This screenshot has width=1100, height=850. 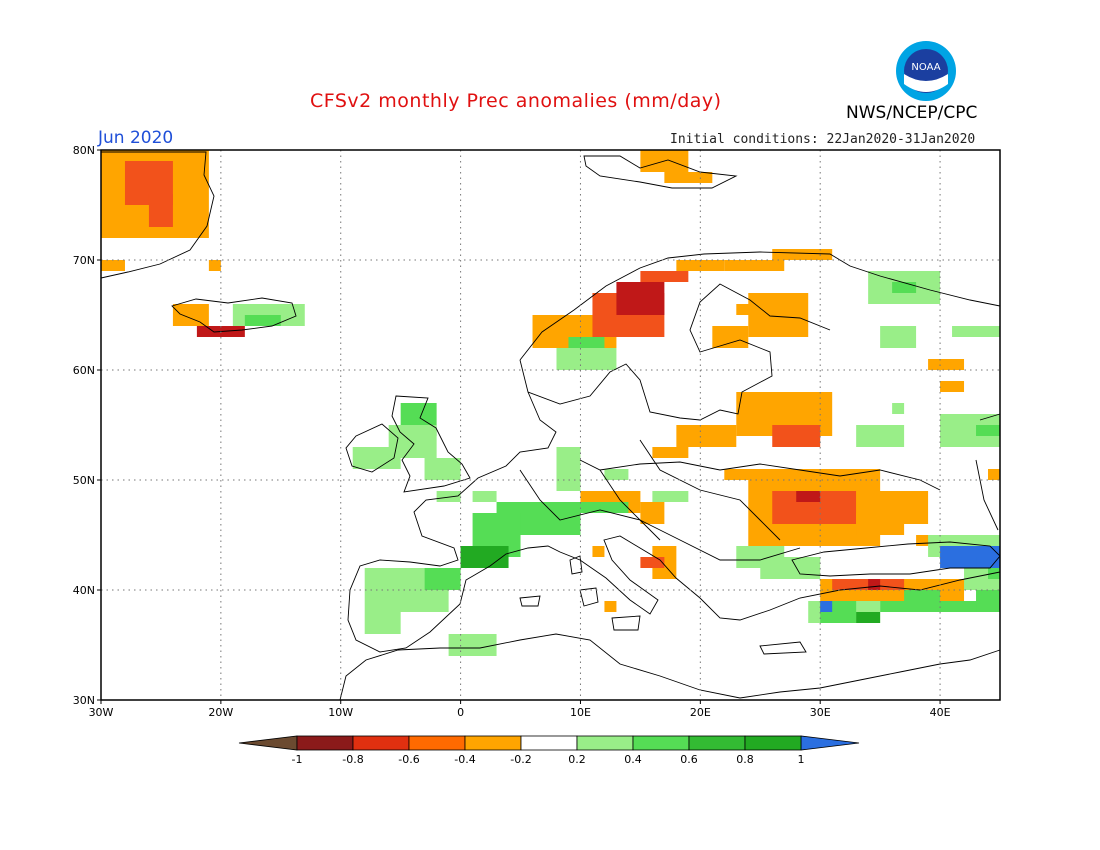 What do you see at coordinates (820, 712) in the screenshot?
I see `longitude-label: 30E` at bounding box center [820, 712].